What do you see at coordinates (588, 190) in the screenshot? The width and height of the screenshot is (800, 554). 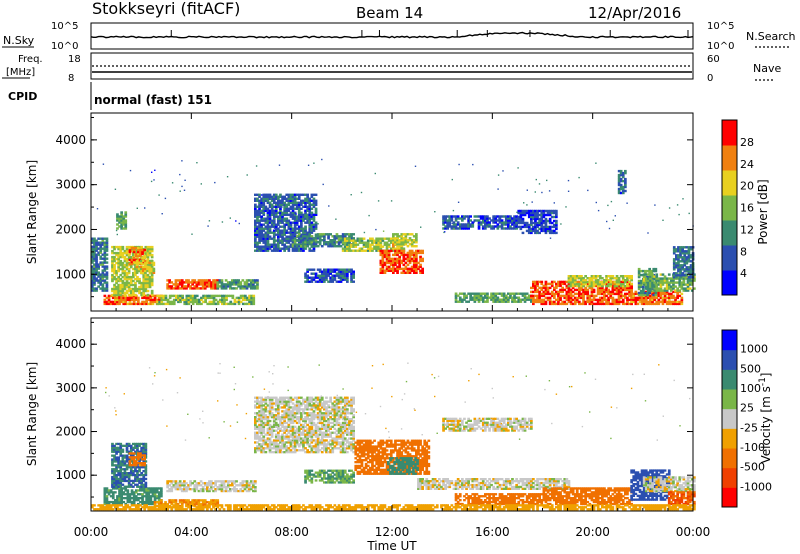 I see `power-scatter-point` at bounding box center [588, 190].